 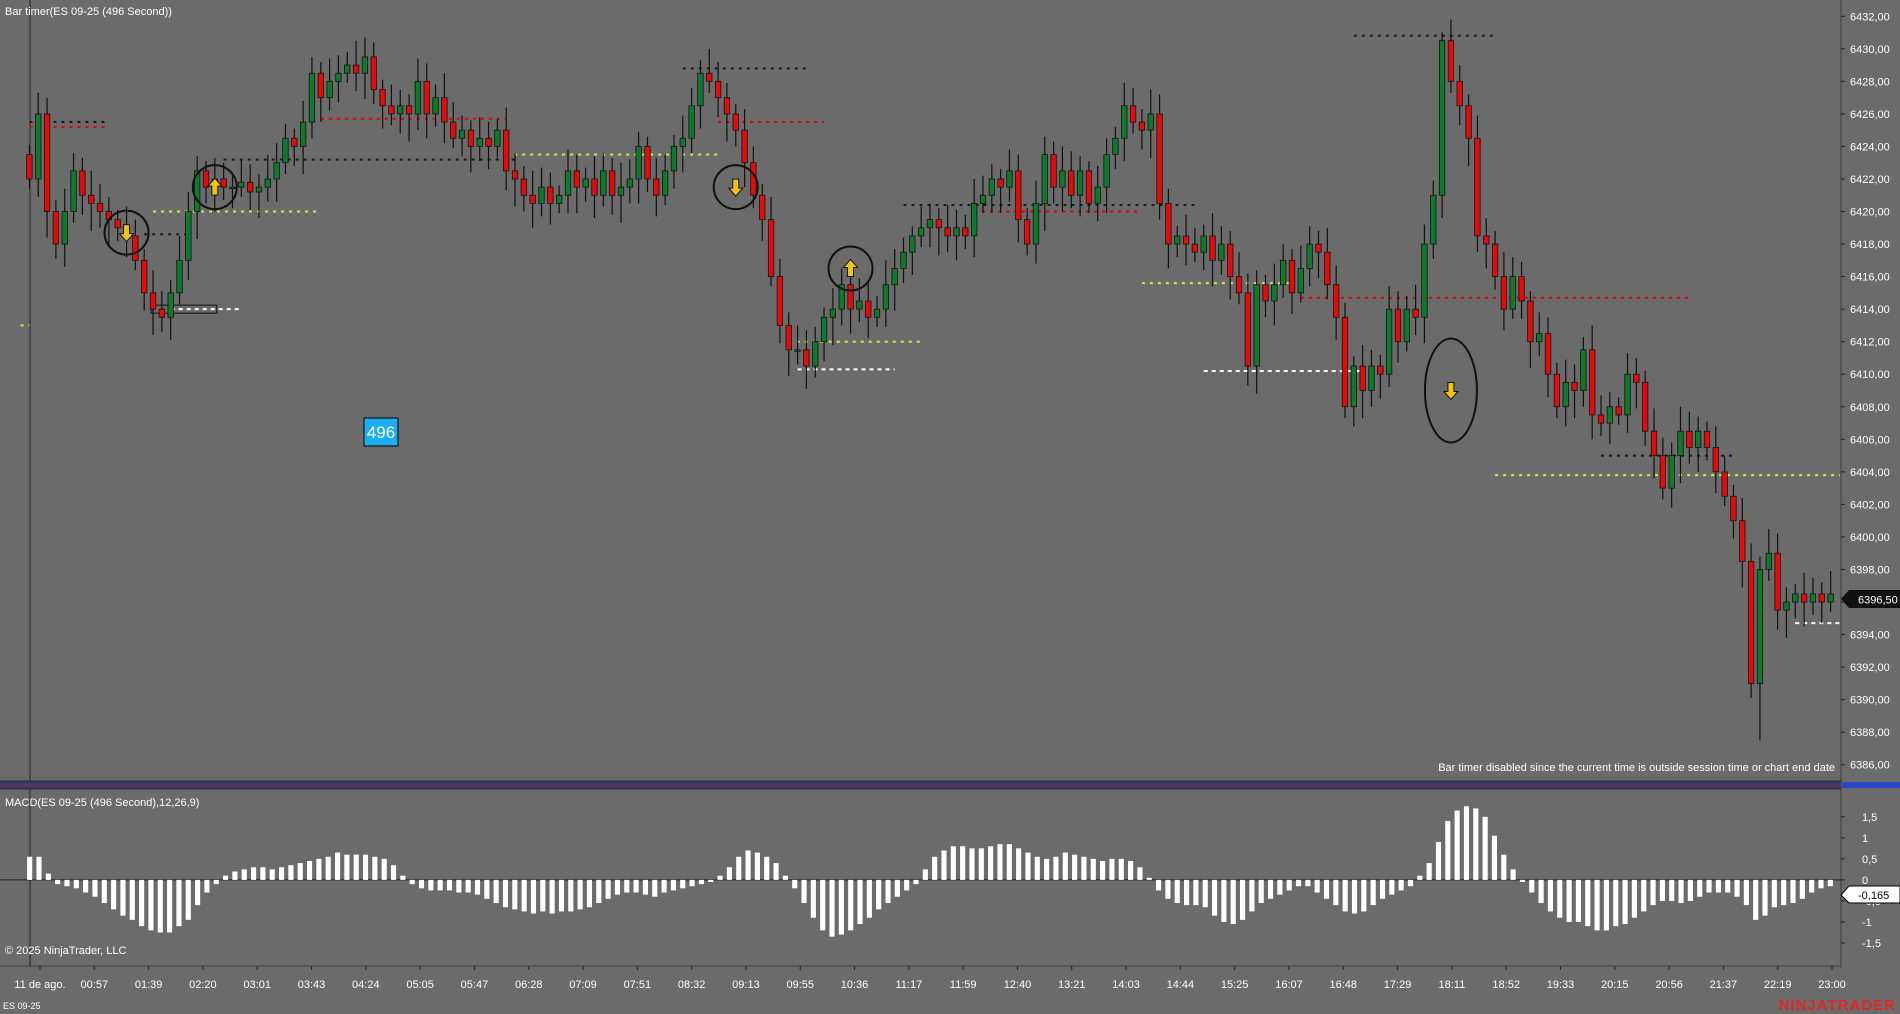 I want to click on price-tick-label: 6386,00, so click(x=1870, y=766).